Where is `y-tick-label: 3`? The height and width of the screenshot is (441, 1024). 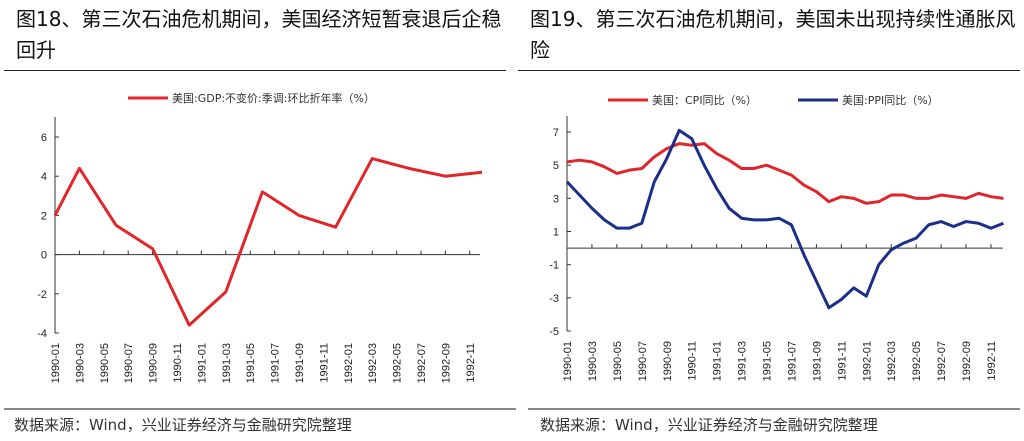 y-tick-label: 3 is located at coordinates (556, 199).